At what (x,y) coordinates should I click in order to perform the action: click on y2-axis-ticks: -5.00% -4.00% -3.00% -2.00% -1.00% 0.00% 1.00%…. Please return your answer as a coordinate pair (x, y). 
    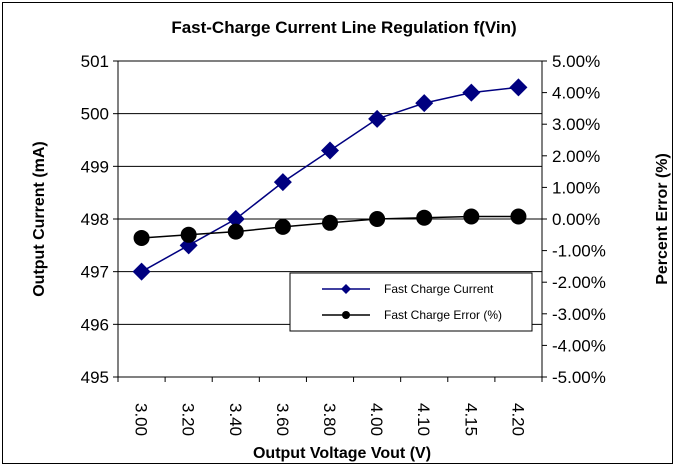
    Looking at the image, I should click on (574, 219).